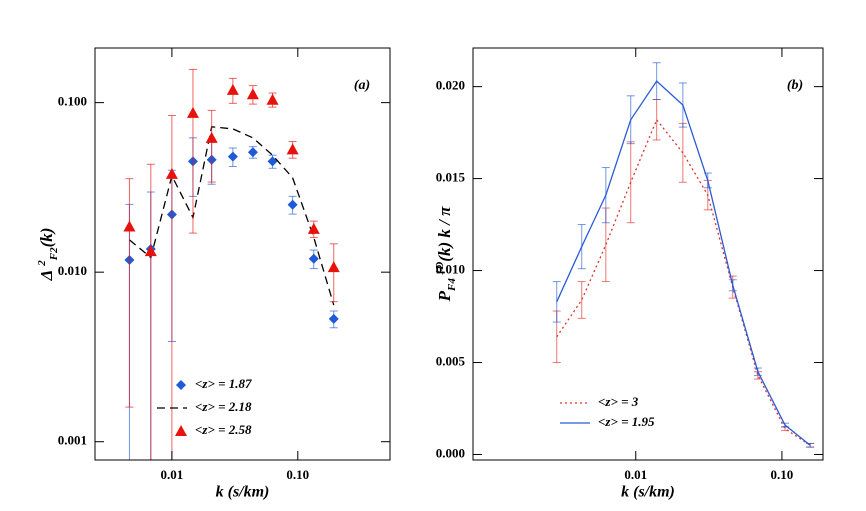 This screenshot has width=866, height=511. What do you see at coordinates (72, 440) in the screenshot?
I see `y-tick-label: 0.001` at bounding box center [72, 440].